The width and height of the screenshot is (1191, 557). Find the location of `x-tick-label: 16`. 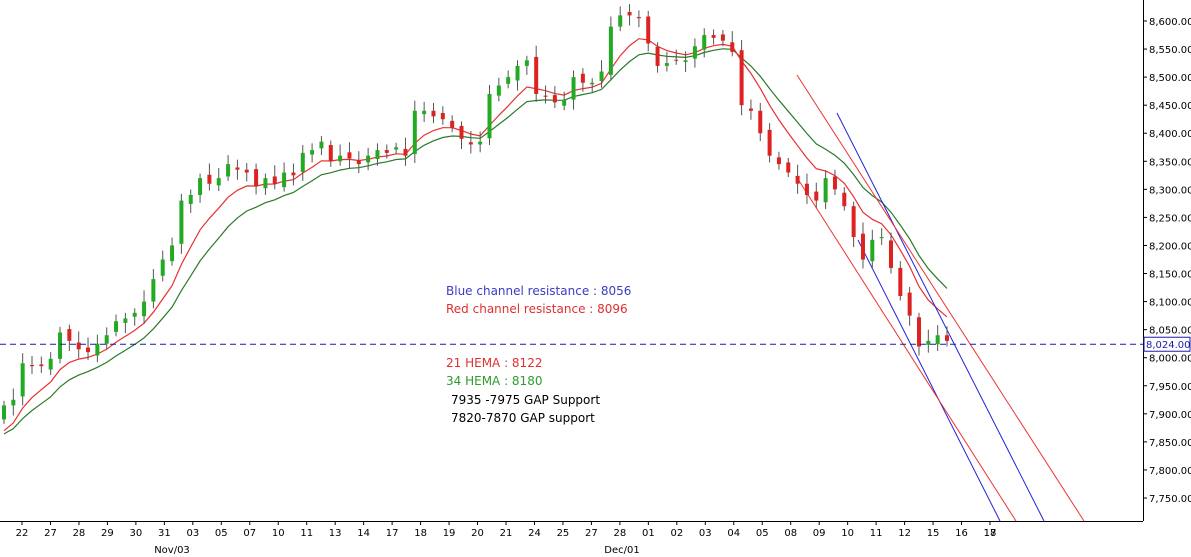

x-tick-label: 16 is located at coordinates (961, 533).